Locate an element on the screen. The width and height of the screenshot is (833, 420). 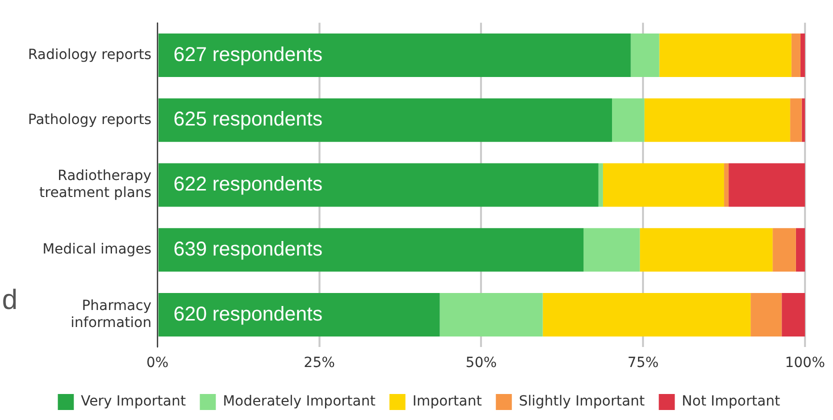
x-tick-label: 100% is located at coordinates (805, 363).